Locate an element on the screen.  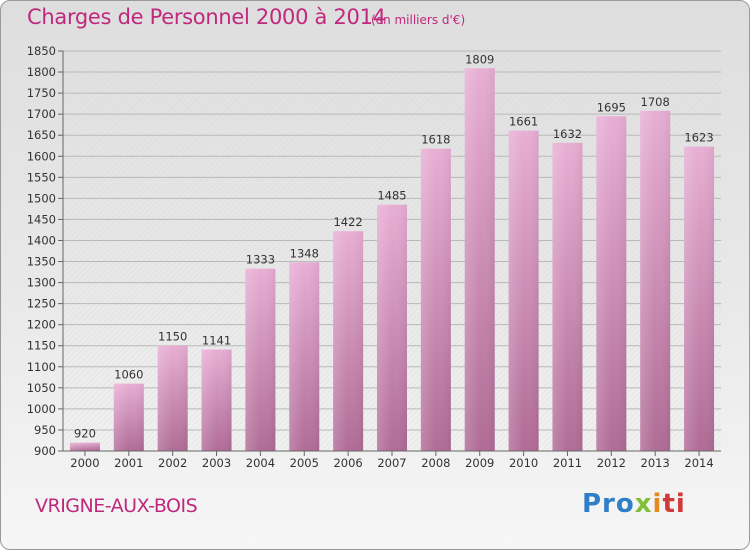
x-tick-label: 2011 is located at coordinates (567, 463).